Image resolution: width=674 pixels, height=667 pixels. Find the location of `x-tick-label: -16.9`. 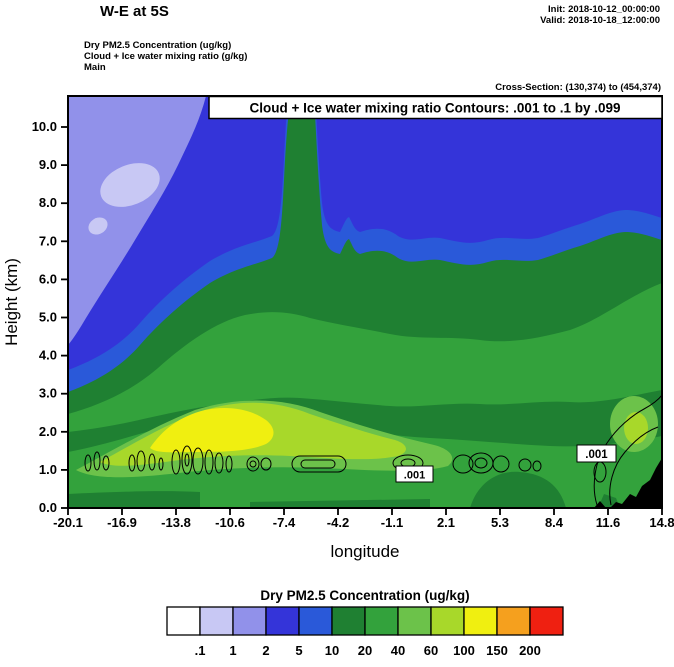

x-tick-label: -16.9 is located at coordinates (122, 522).